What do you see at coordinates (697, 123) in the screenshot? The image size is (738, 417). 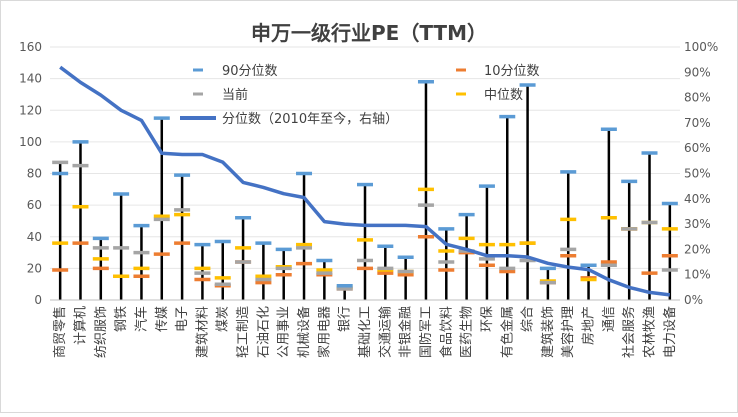 I see `y-right-tick-label: 70%` at bounding box center [697, 123].